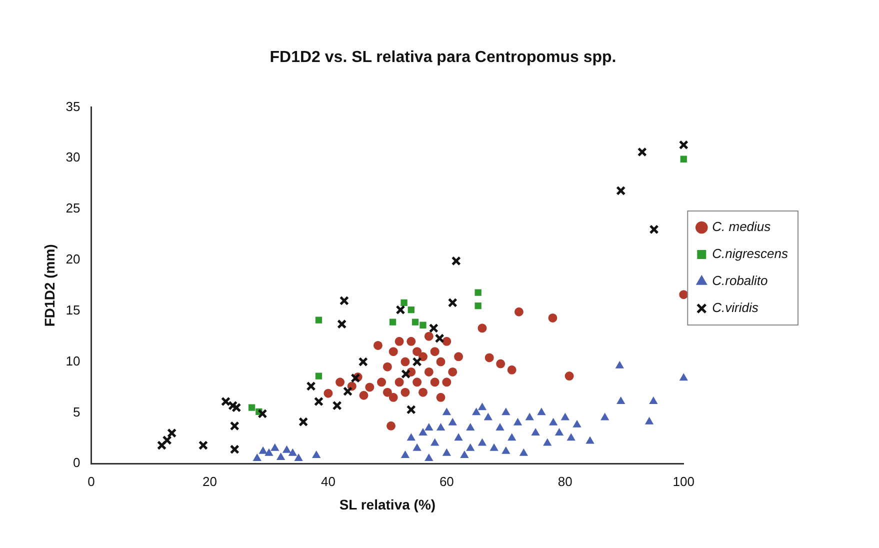  I want to click on legend-label: C. medius, so click(742, 226).